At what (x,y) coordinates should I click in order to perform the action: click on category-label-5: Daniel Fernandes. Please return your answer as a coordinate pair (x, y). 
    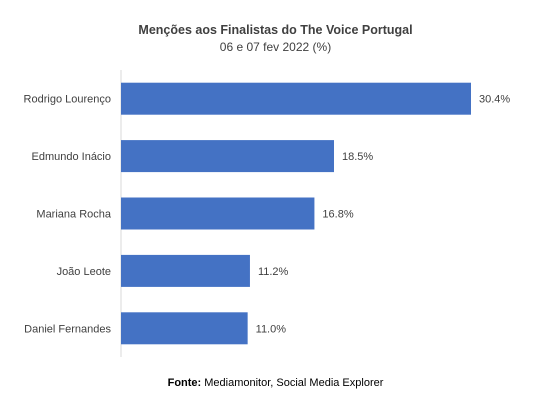
    Looking at the image, I should click on (67, 329).